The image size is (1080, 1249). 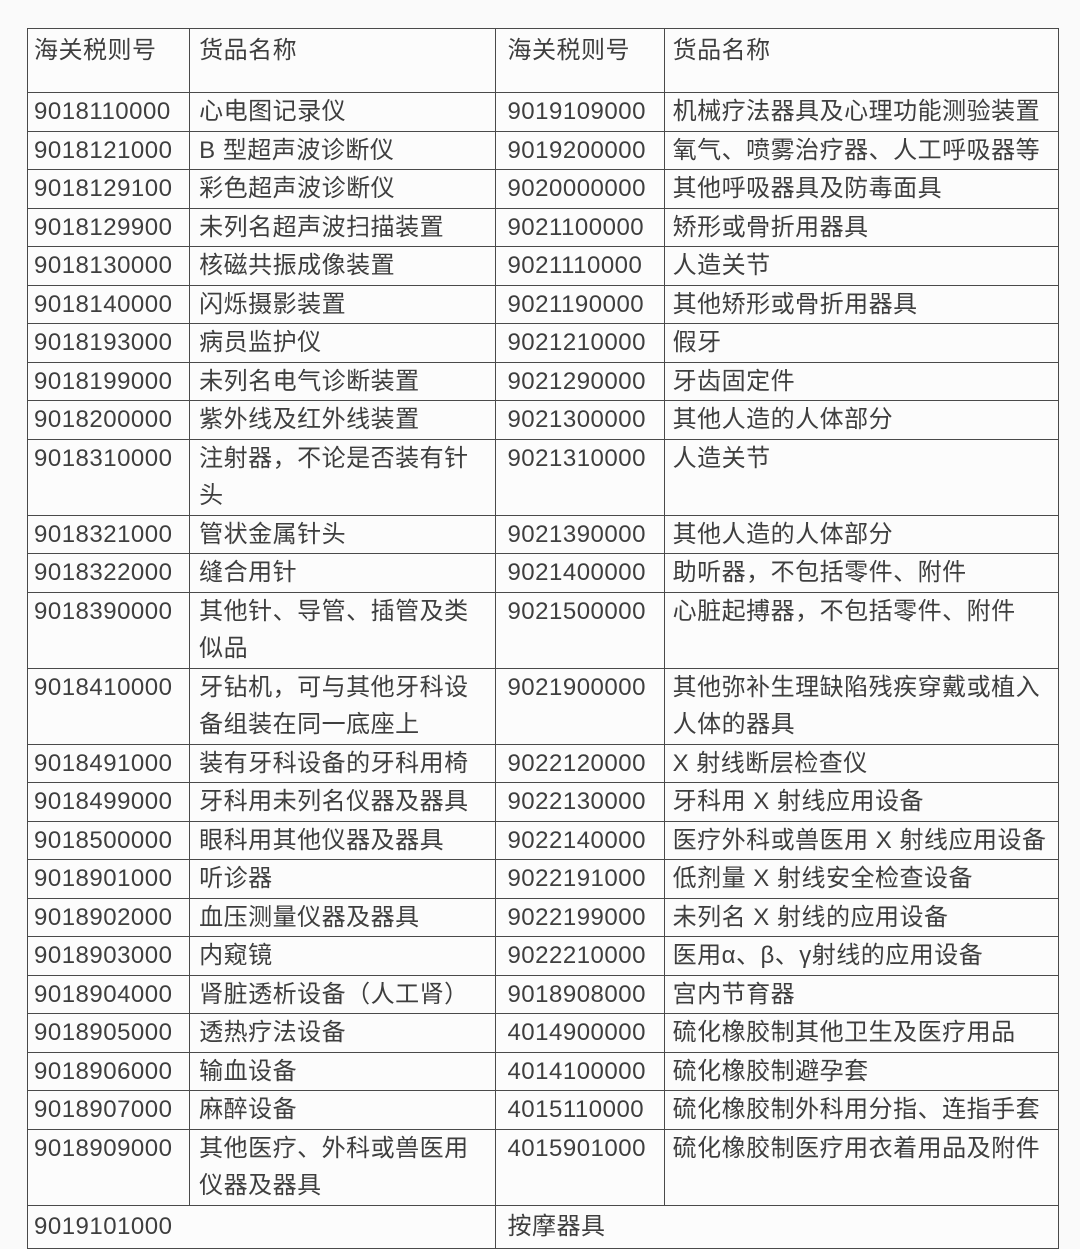 What do you see at coordinates (108, 917) in the screenshot?
I see `tariff-code-cell: 9018902000` at bounding box center [108, 917].